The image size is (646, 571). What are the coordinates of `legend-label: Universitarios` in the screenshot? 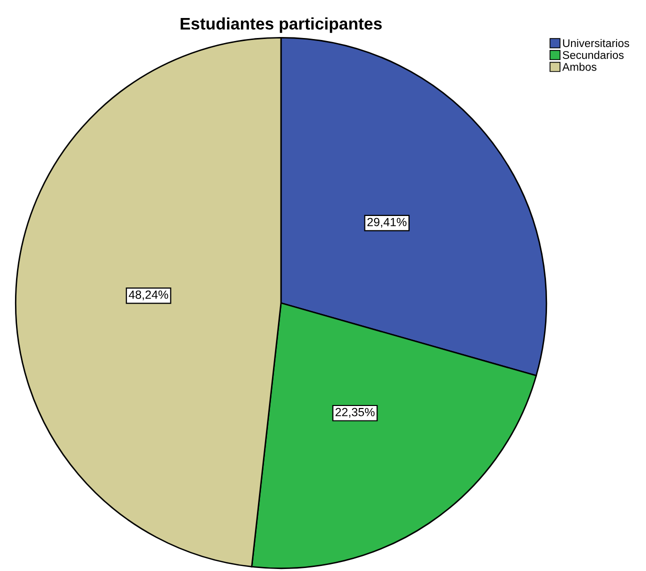 It's located at (596, 43).